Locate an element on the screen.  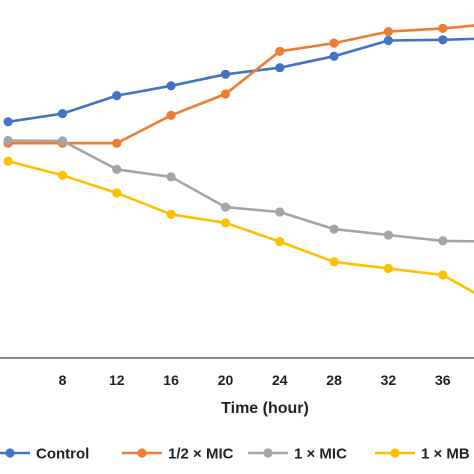
legend-item: 1 × MB is located at coordinates (422, 454).